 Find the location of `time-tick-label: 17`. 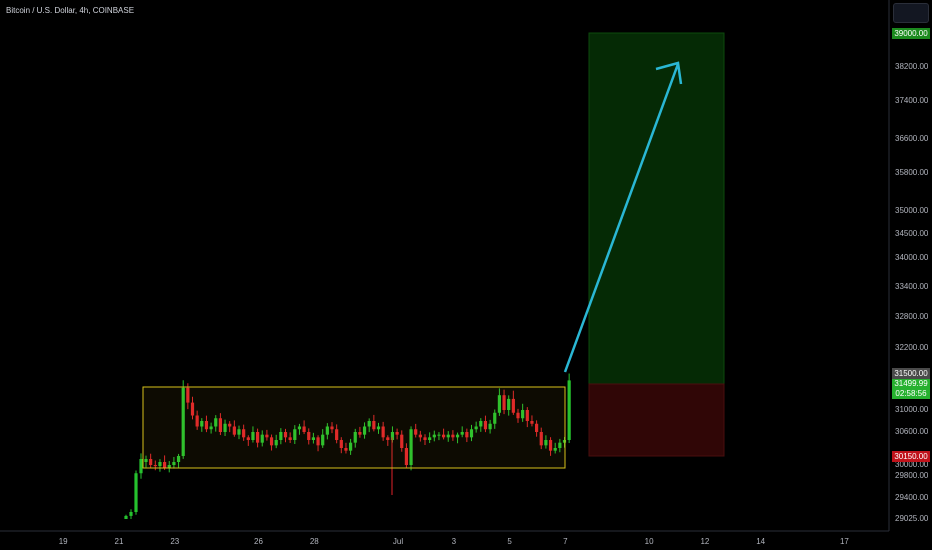

time-tick-label: 17 is located at coordinates (844, 541).